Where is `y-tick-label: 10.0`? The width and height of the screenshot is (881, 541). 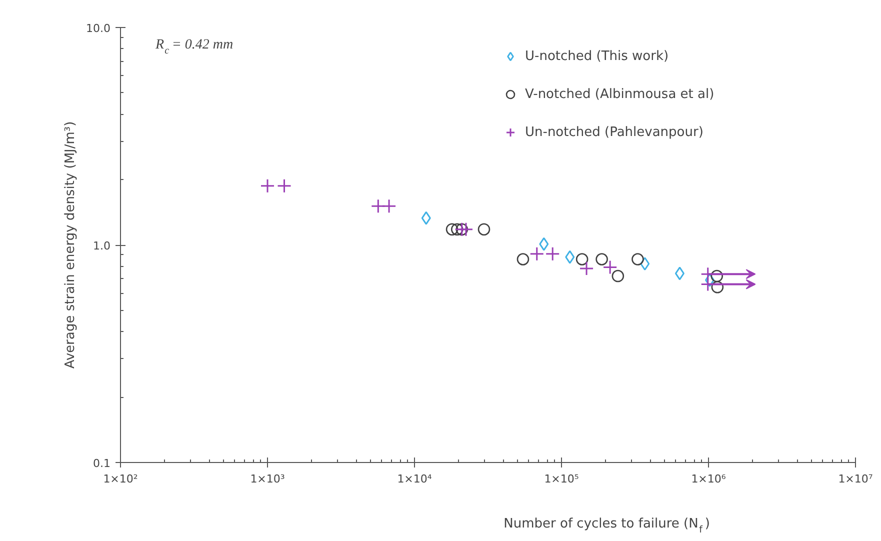 y-tick-label: 10.0 is located at coordinates (98, 28).